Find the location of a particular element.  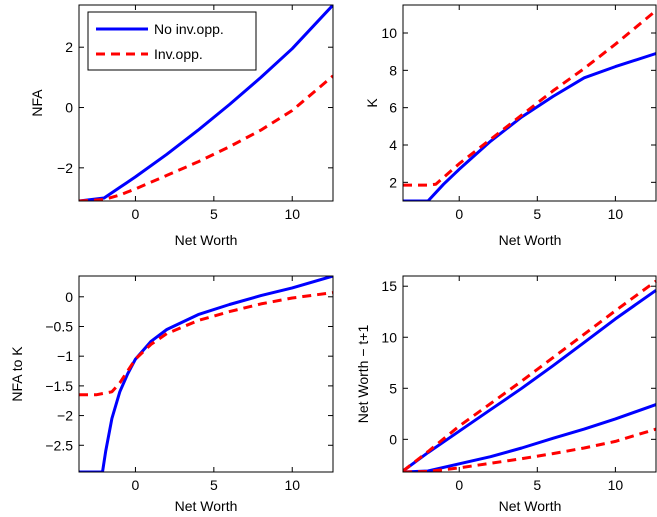

y-axis-label-k: K is located at coordinates (372, 103).